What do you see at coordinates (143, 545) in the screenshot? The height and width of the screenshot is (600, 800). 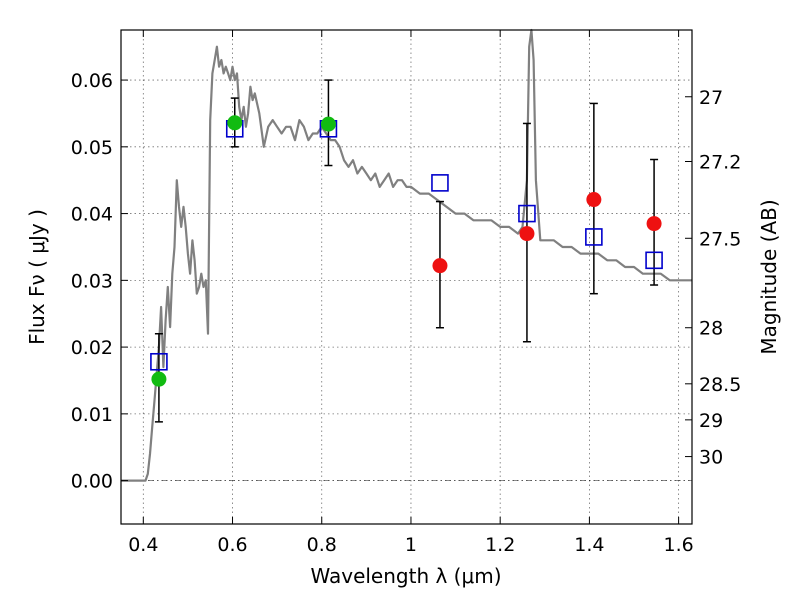 I see `x-tick-label: 0.4` at bounding box center [143, 545].